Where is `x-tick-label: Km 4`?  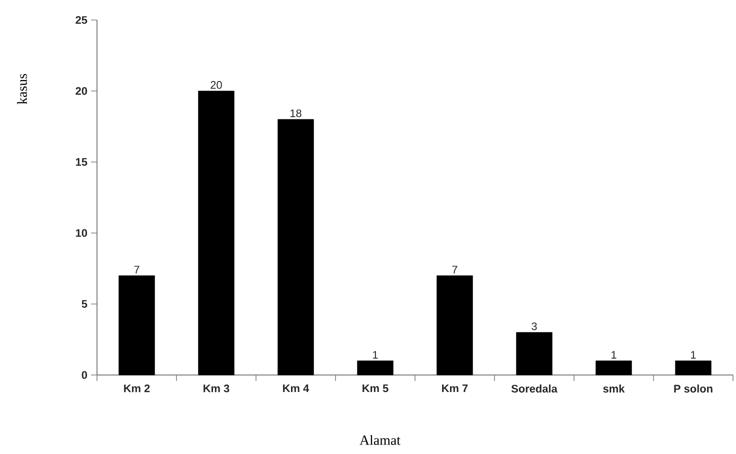 x-tick-label: Km 4 is located at coordinates (296, 388).